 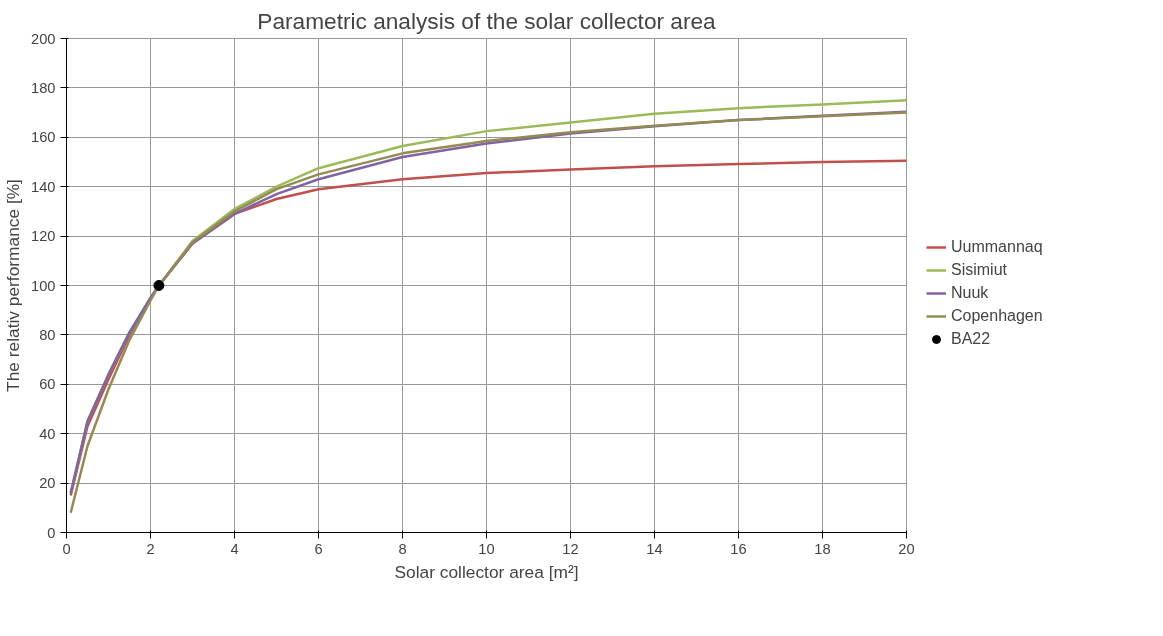 What do you see at coordinates (43, 285) in the screenshot?
I see `y-tick-label: 100` at bounding box center [43, 285].